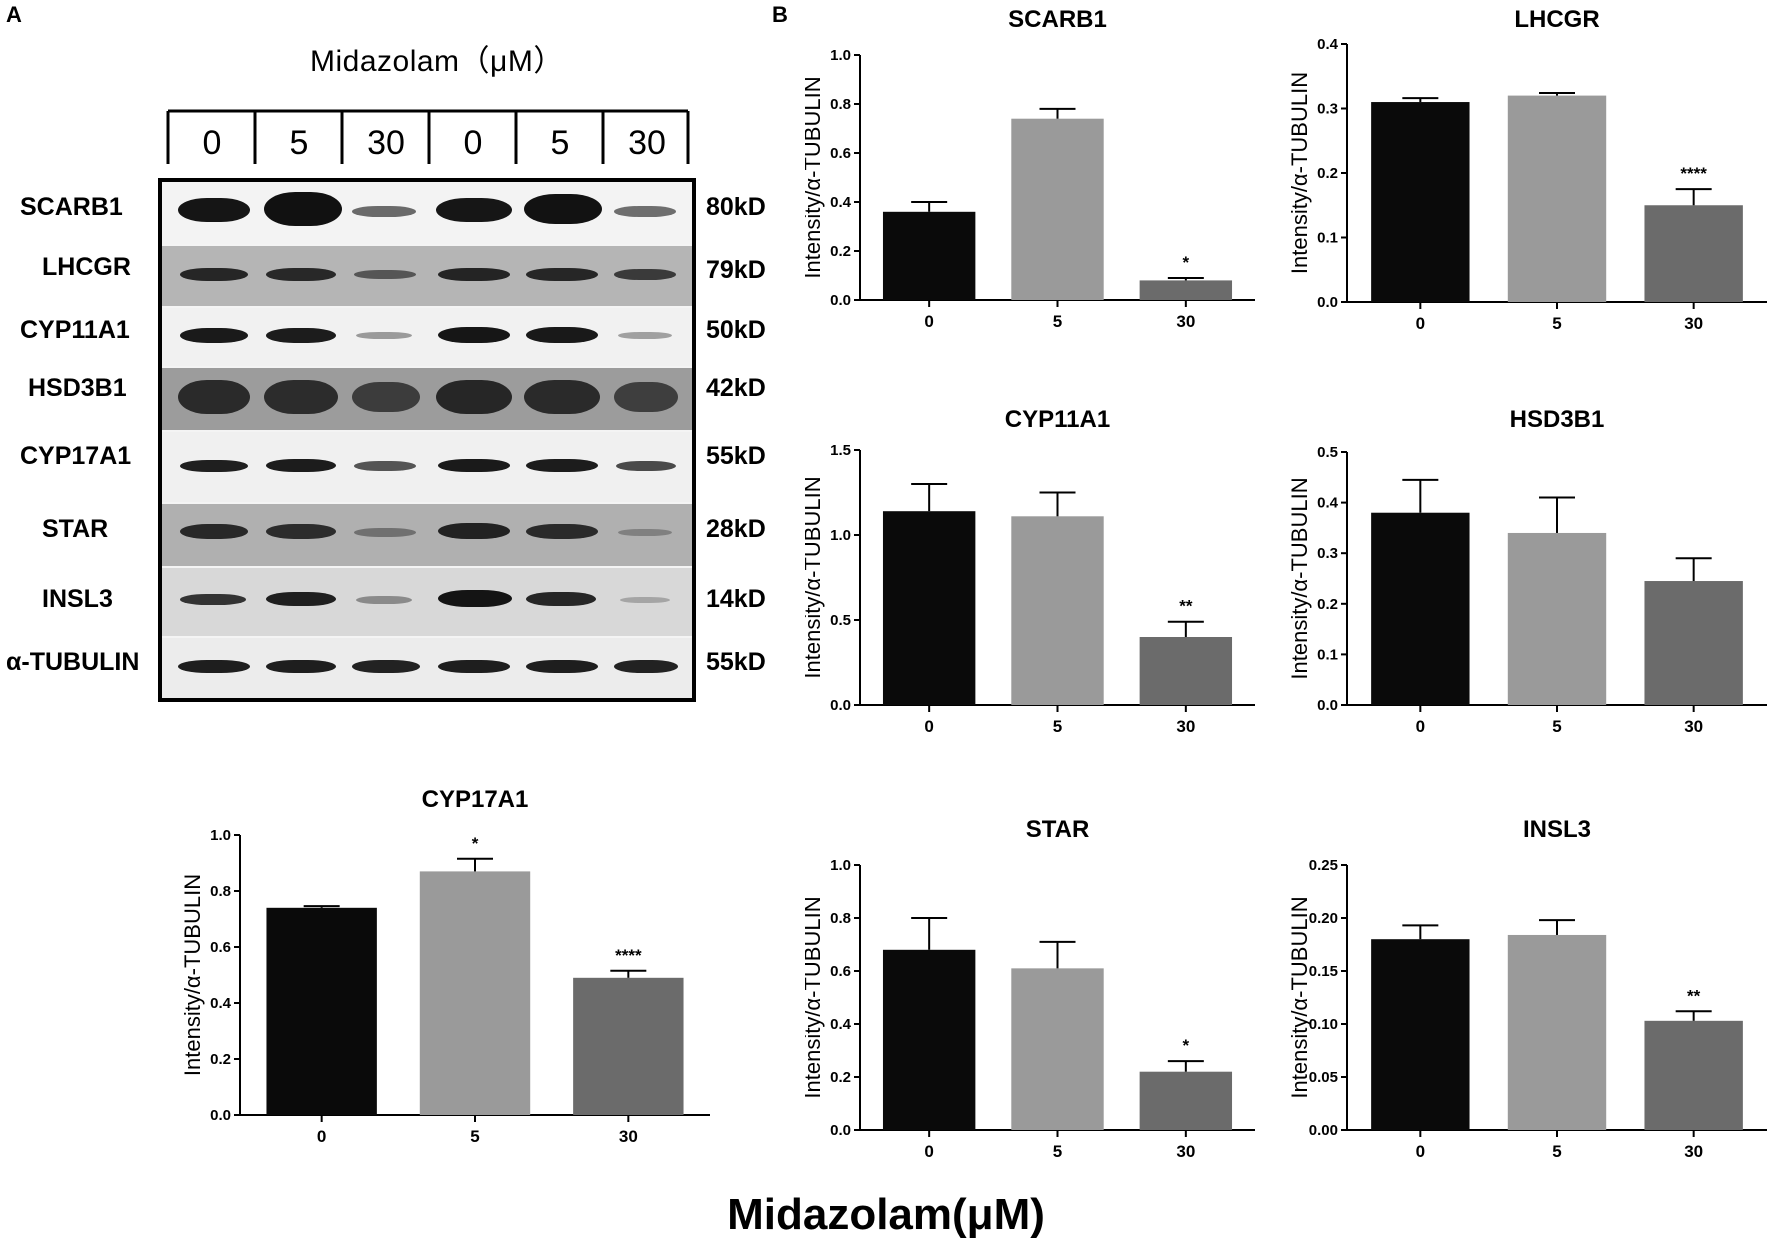  I want to click on chart-title: STAR, so click(1058, 829).